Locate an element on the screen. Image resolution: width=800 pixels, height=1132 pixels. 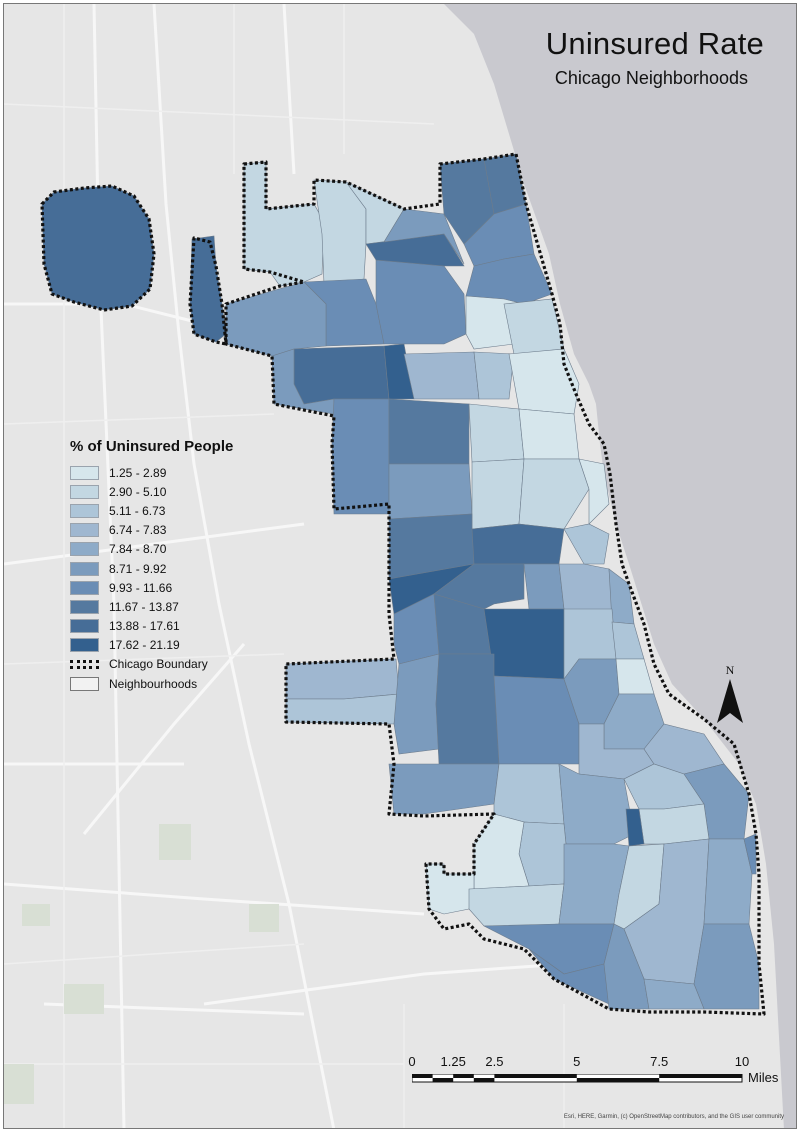
scale-bar-graphic is located at coordinates (577, 1078).